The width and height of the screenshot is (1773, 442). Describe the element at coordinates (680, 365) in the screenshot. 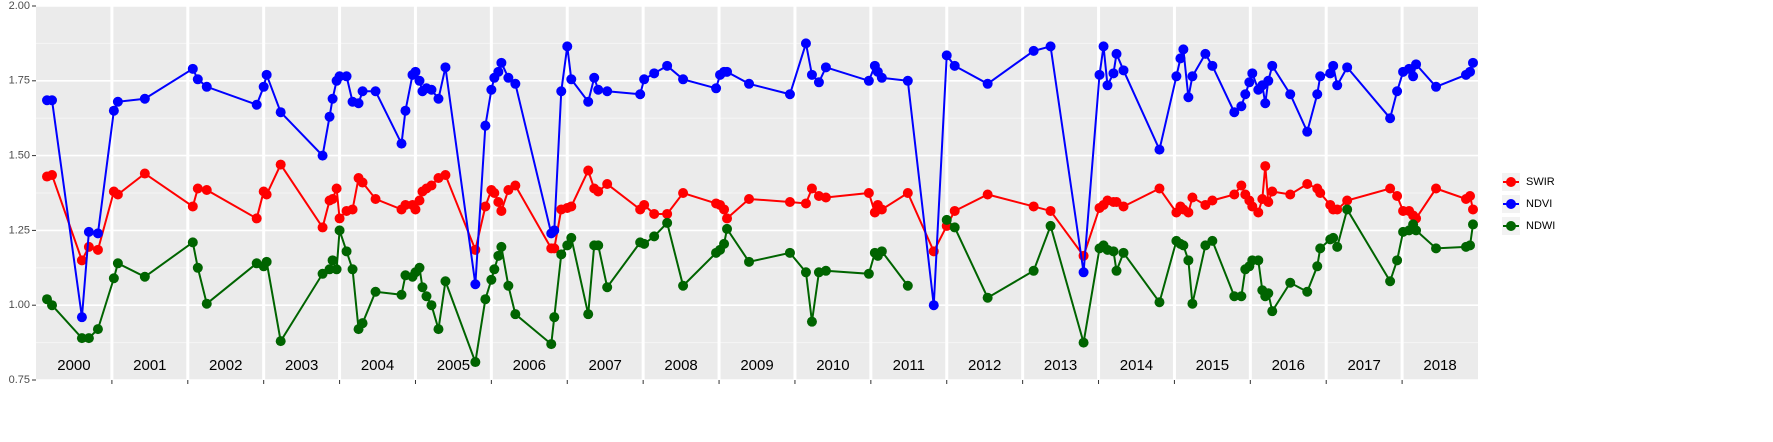

I see `year-label: 2008` at that location.